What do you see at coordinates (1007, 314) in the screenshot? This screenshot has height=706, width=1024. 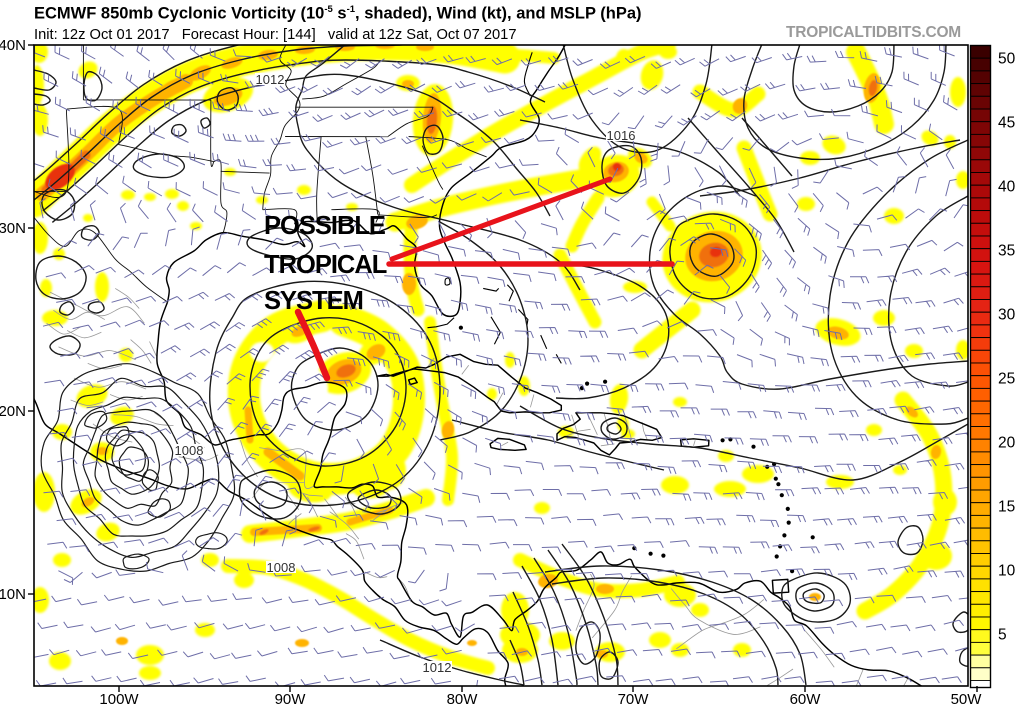 I see `svg-text: 30` at bounding box center [1007, 314].